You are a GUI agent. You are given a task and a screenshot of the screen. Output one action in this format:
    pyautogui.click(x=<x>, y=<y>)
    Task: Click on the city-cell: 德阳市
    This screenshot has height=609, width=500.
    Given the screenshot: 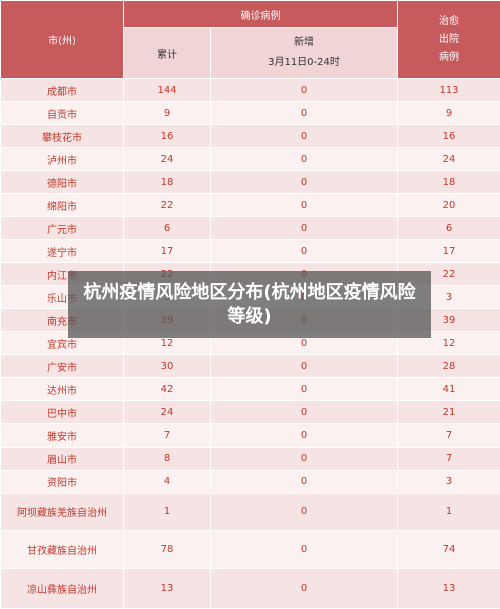 What is the action you would take?
    pyautogui.click(x=62, y=182)
    